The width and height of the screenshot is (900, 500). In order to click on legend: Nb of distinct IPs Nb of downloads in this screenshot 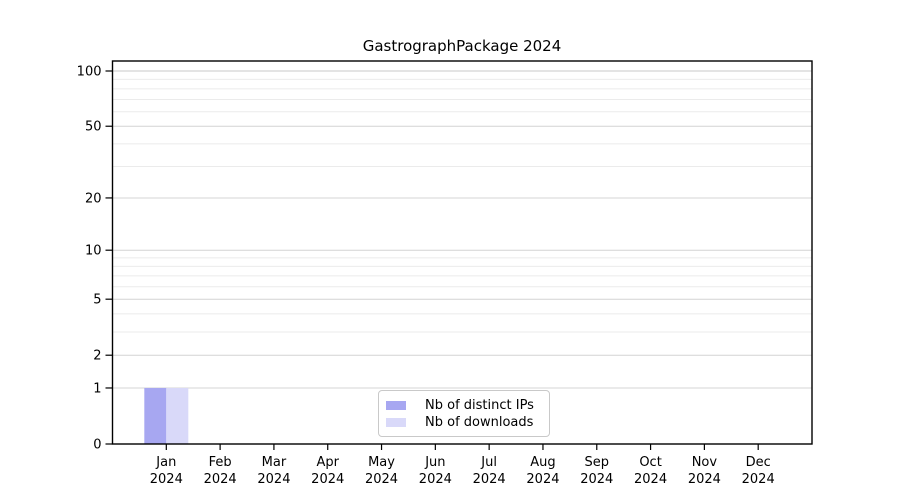, I will do `click(464, 413)`.